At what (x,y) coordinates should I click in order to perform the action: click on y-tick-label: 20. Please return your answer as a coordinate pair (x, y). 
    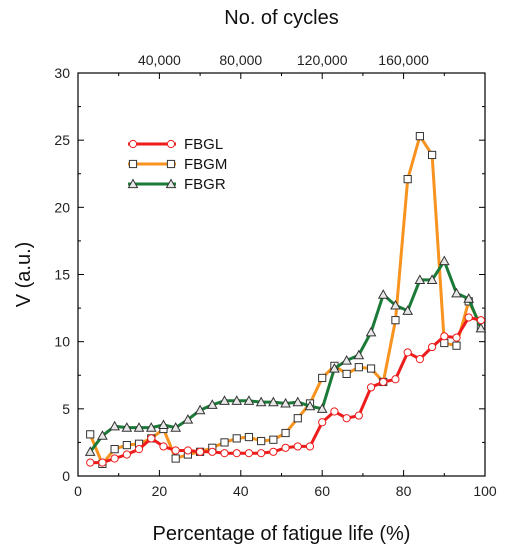
    Looking at the image, I should click on (62, 207).